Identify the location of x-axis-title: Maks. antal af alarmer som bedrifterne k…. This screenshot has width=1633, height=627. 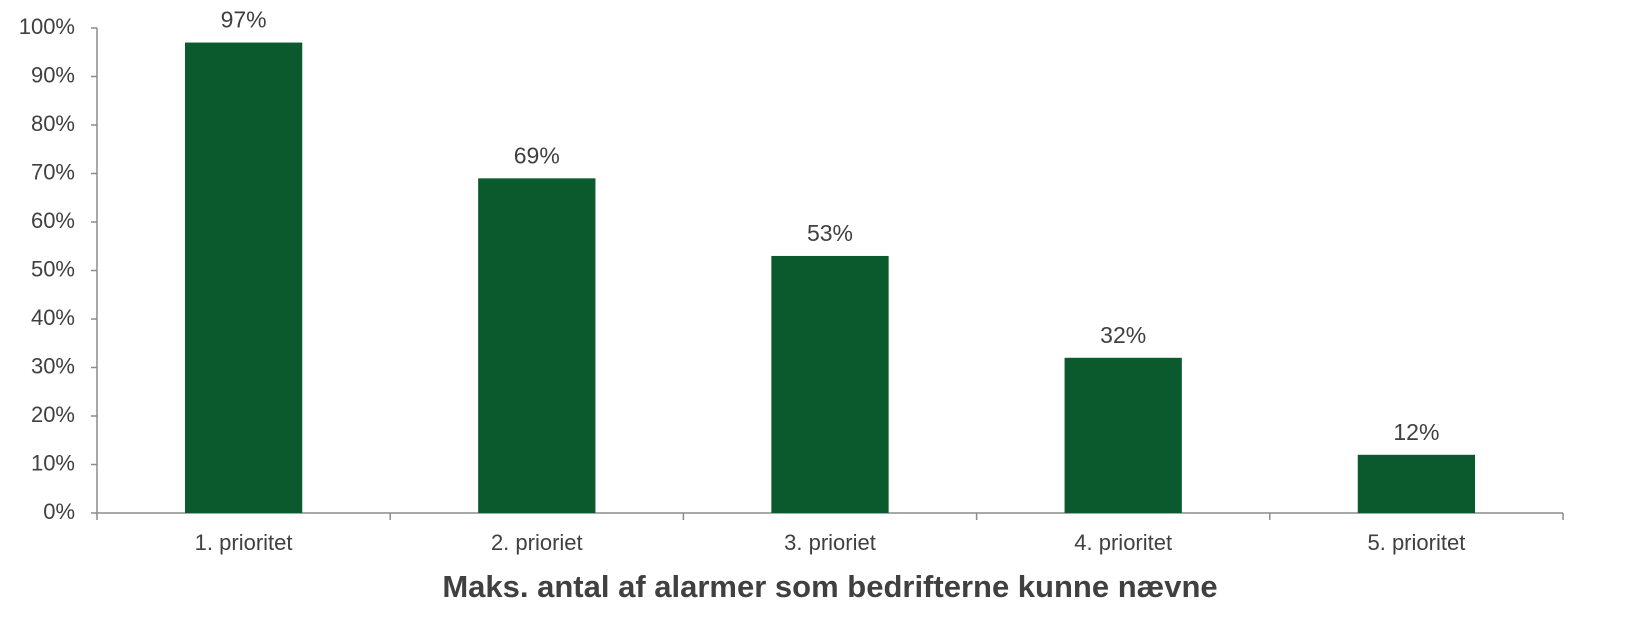
(829, 586).